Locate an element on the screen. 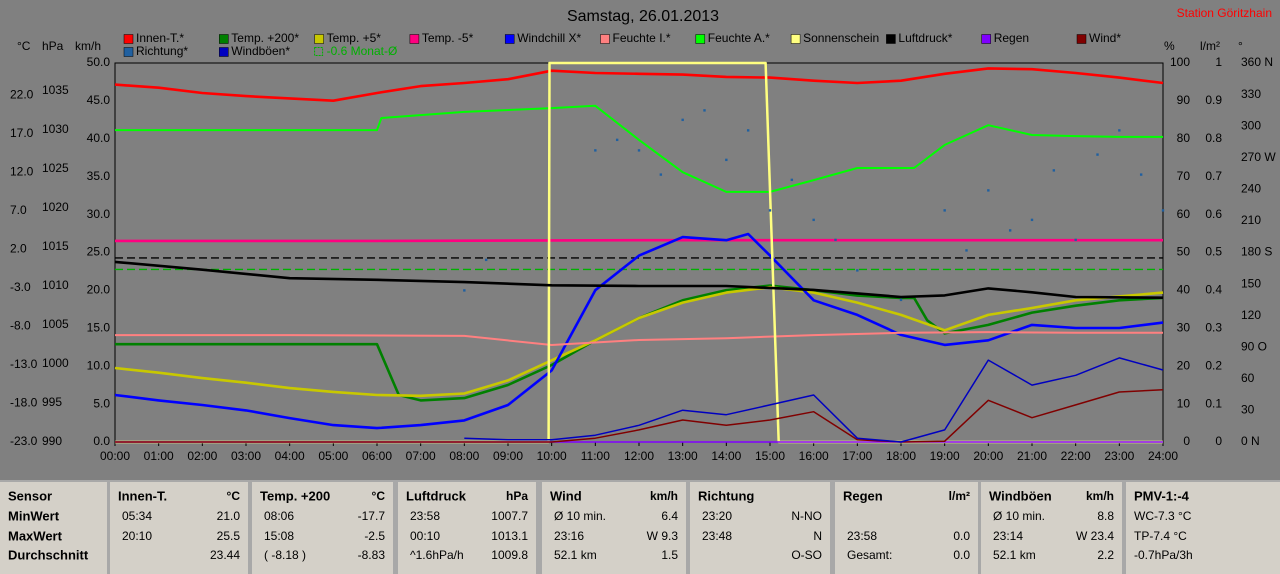 The width and height of the screenshot is (1280, 574). table-cell: N-NO is located at coordinates (806, 516).